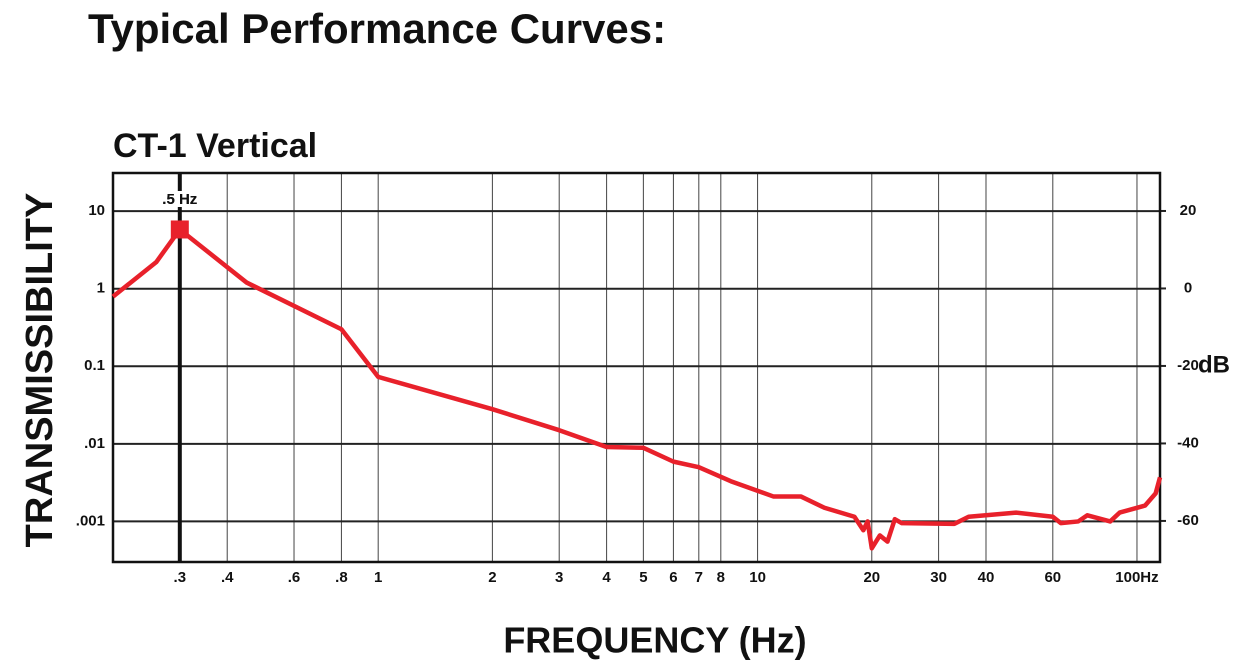 The height and width of the screenshot is (672, 1248). I want to click on x-tick-label: 20, so click(871, 577).